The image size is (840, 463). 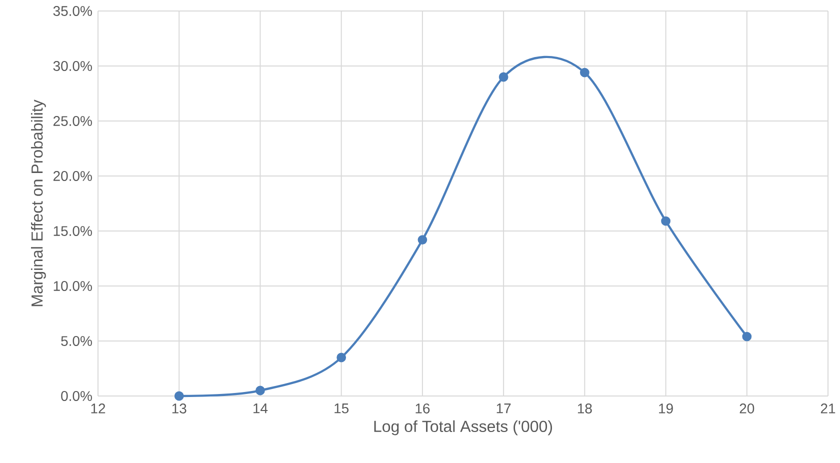 I want to click on x-tick-label: 13, so click(x=179, y=409).